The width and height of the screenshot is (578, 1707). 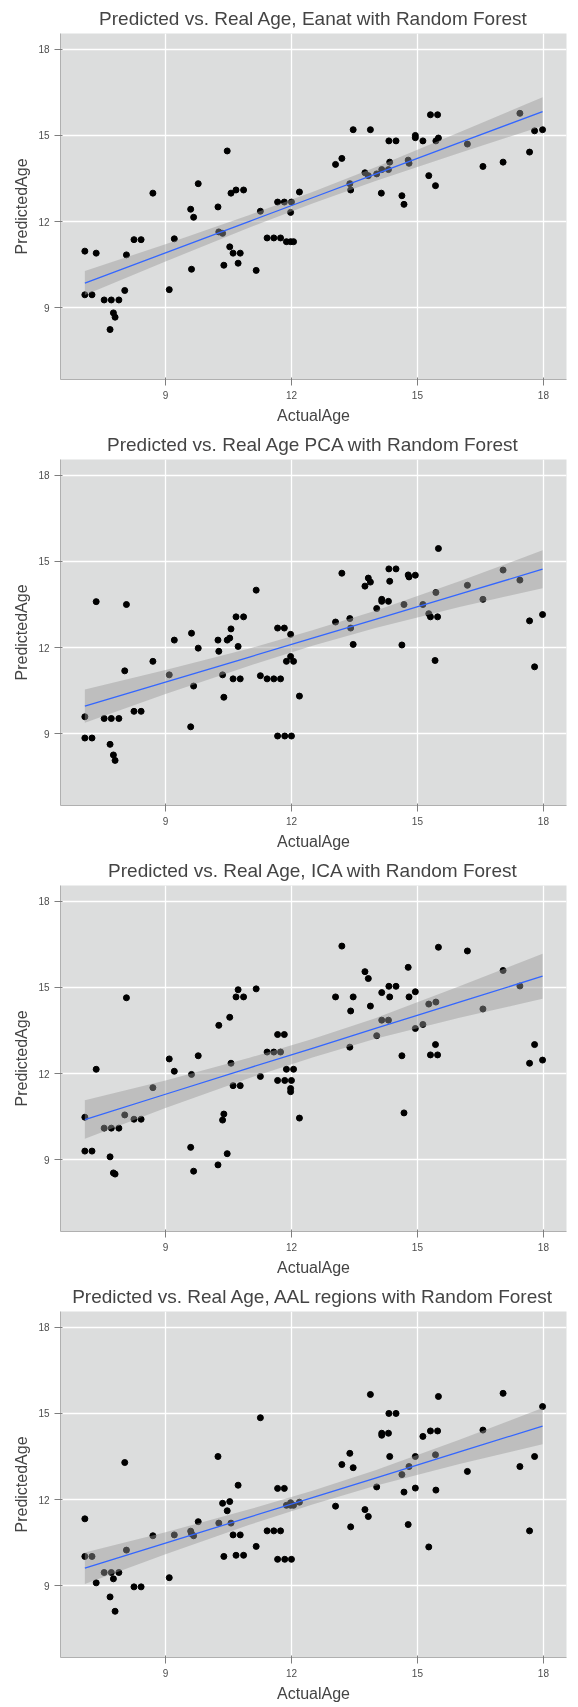 What do you see at coordinates (313, 444) in the screenshot?
I see `chart-title: Predicted vs. Real Age PCA with Random Forest` at bounding box center [313, 444].